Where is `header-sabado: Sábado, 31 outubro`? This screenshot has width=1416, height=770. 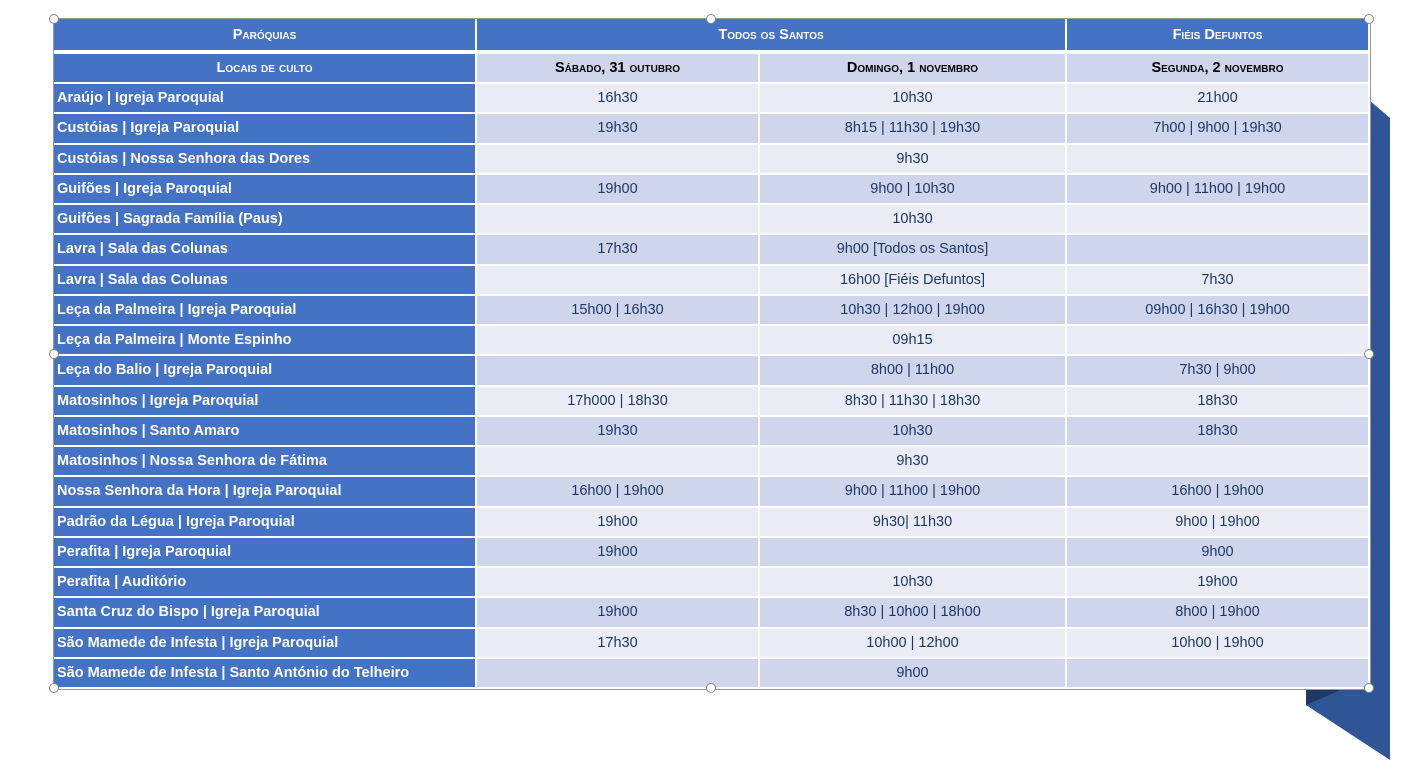
header-sabado: Sábado, 31 outubro is located at coordinates (618, 68).